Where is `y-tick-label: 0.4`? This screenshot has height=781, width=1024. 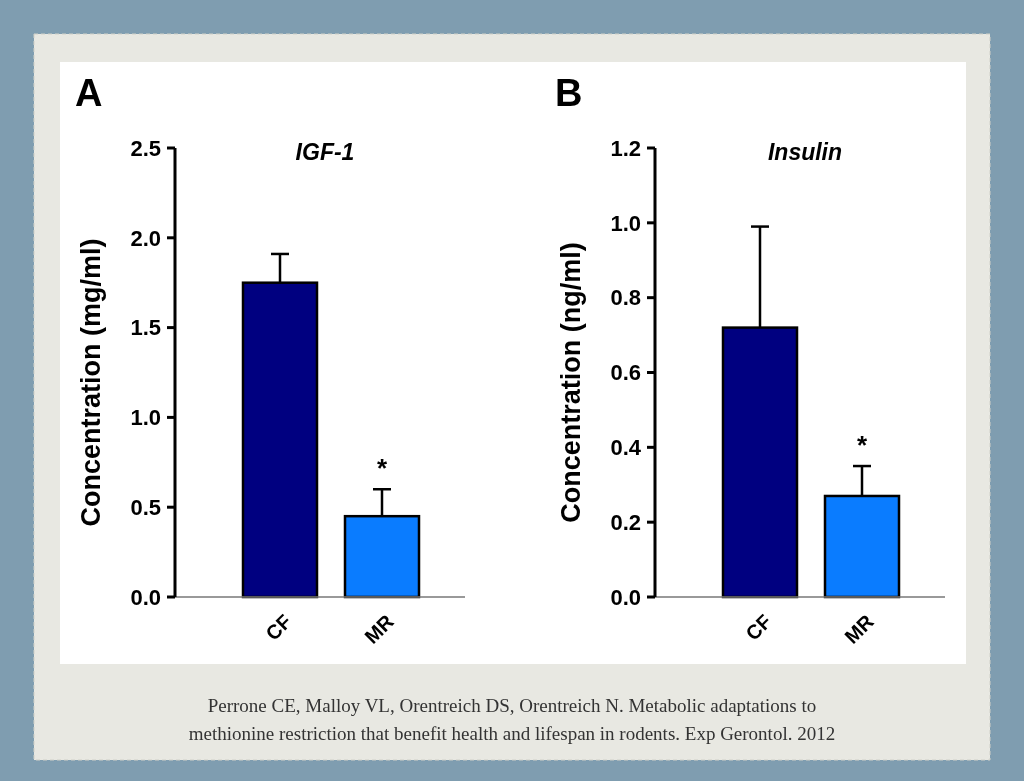 y-tick-label: 0.4 is located at coordinates (626, 448).